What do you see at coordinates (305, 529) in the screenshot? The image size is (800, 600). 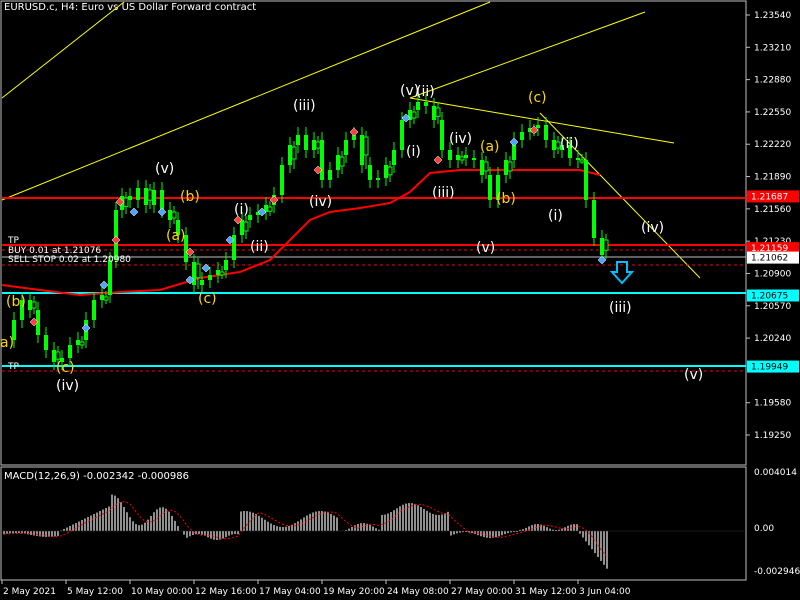 I see `macd-signal-line` at bounding box center [305, 529].